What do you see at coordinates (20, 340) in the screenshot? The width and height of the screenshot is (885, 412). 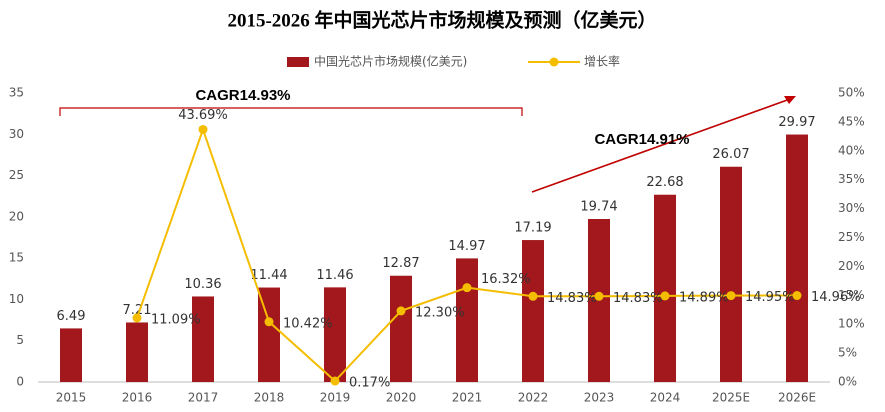 I see `y-tick-label: 5` at bounding box center [20, 340].